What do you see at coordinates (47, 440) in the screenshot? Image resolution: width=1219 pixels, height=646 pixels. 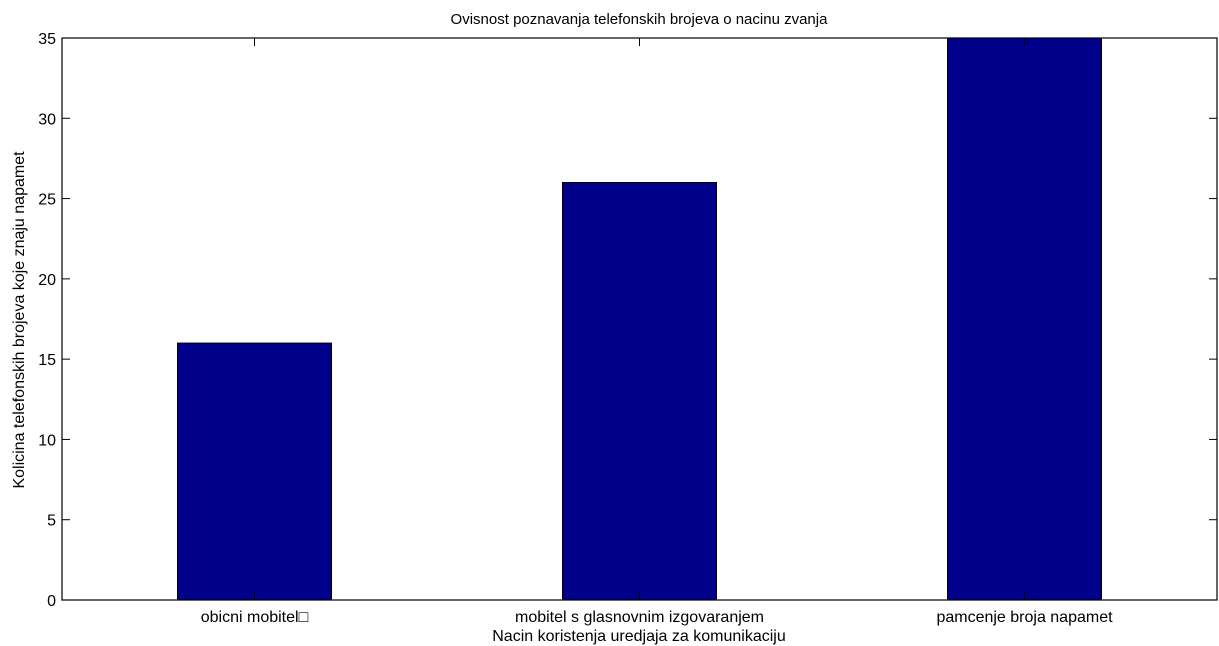 I see `y-tick-label: 10` at bounding box center [47, 440].